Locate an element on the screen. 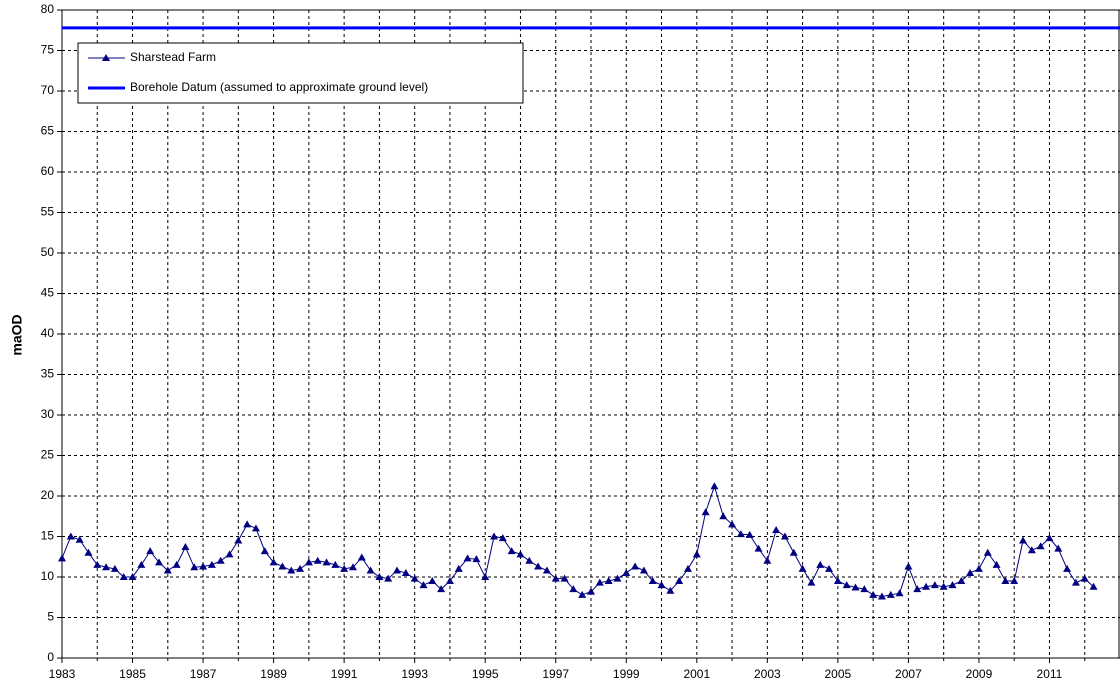  x-tick-label: 2001 is located at coordinates (696, 674).